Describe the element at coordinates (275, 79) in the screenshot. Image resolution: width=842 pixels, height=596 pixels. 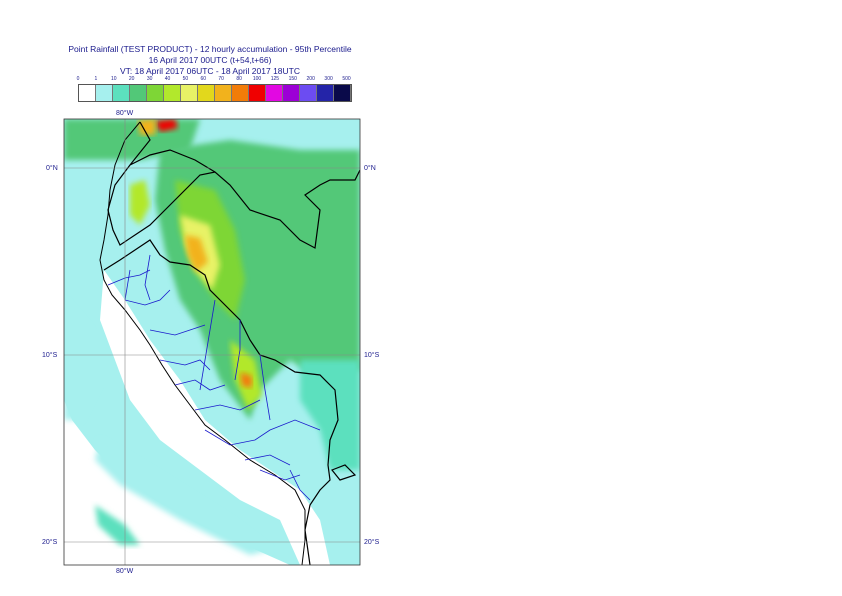
I see `legend-threshold-label: 125` at that location.